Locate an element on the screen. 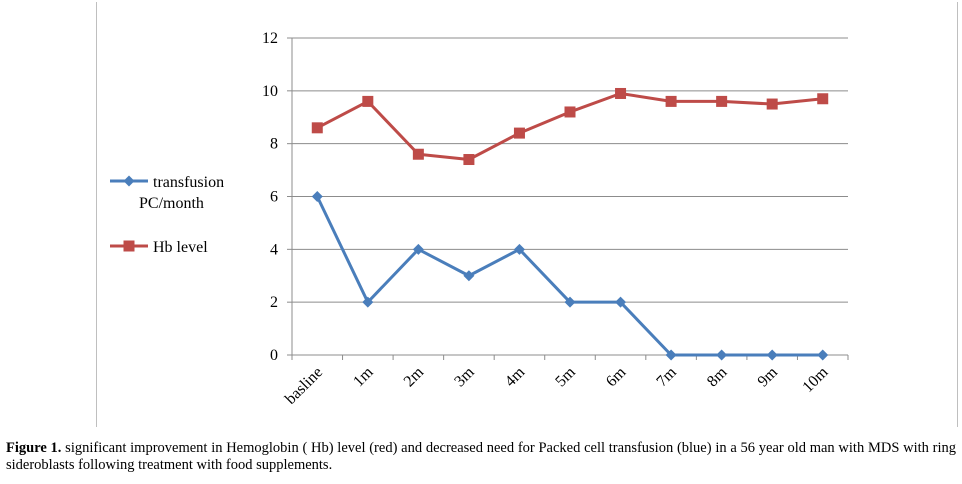 This screenshot has width=962, height=484. legend-hb-level-label: Hb level is located at coordinates (180, 247).